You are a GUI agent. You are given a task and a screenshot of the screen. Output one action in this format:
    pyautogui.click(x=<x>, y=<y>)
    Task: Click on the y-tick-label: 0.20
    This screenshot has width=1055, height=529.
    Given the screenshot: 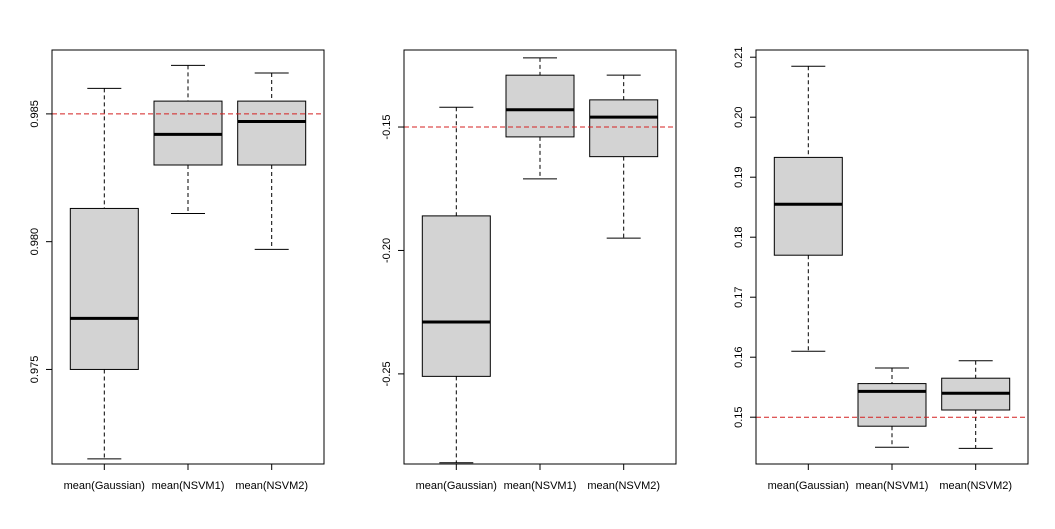 What is the action you would take?
    pyautogui.click(x=739, y=116)
    